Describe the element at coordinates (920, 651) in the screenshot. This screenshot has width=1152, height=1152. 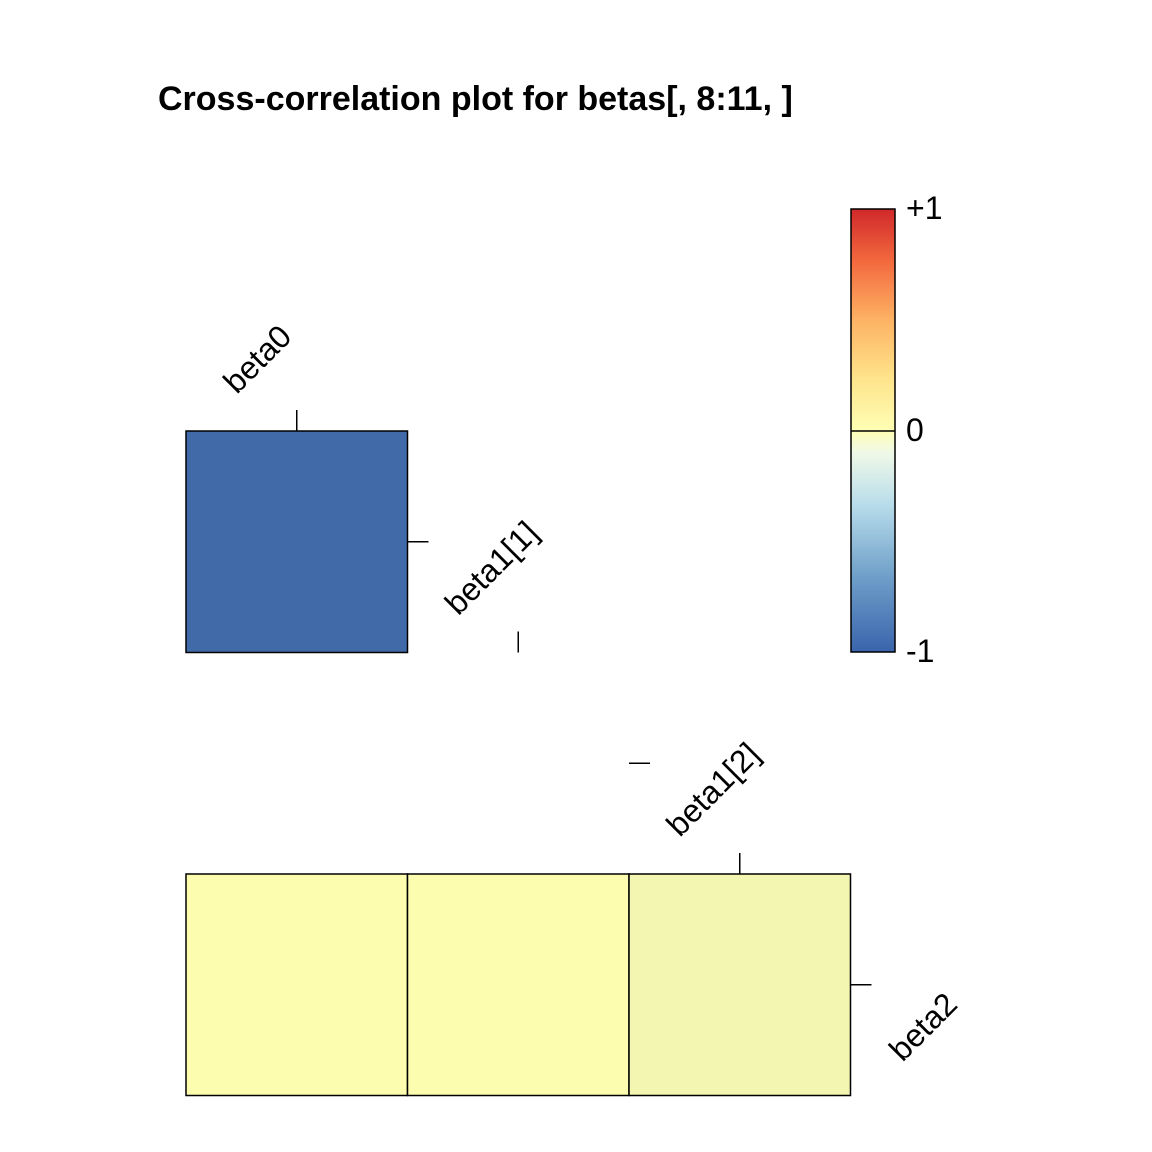
I see `legend-tick-label-min: -1` at that location.